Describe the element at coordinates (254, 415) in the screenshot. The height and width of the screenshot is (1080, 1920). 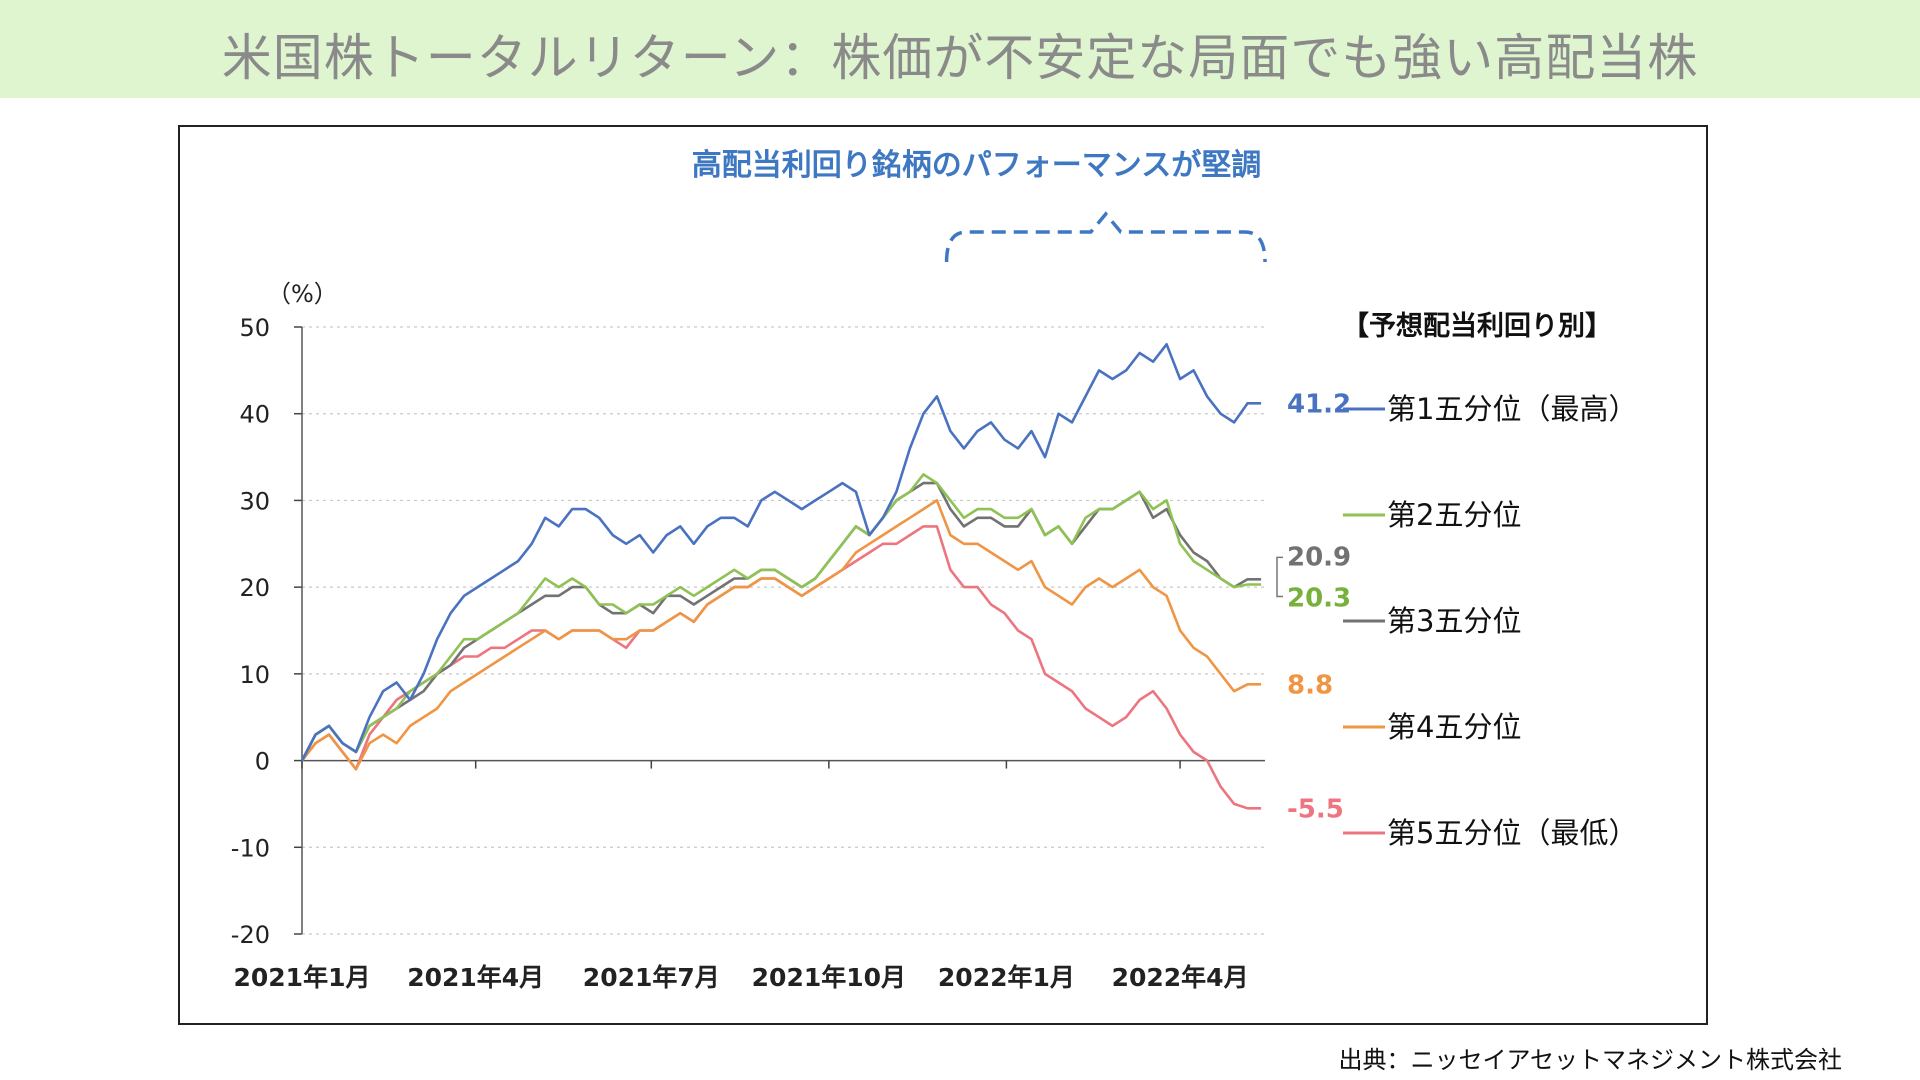
I see `y-tick-label: 40` at that location.